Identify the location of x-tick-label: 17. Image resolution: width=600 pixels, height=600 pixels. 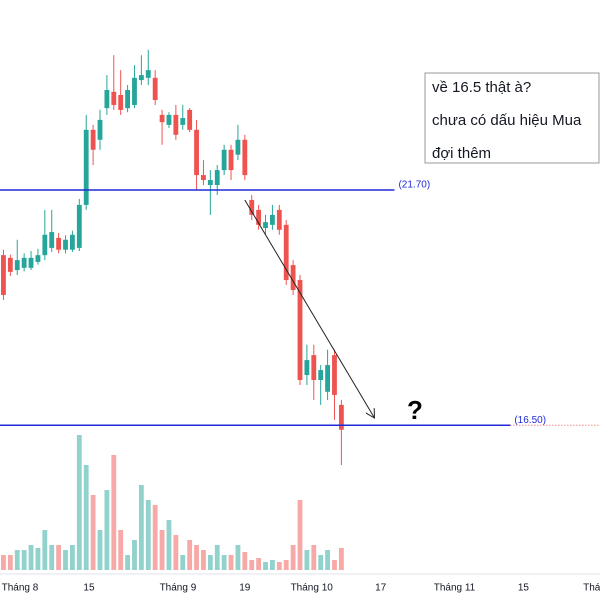
(381, 588).